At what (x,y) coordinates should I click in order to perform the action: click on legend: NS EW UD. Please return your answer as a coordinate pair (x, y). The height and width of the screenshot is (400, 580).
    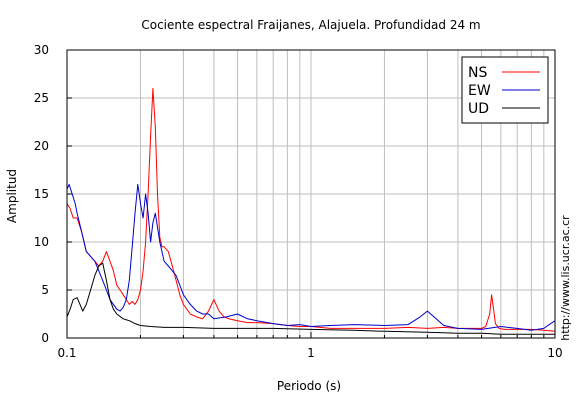
    Looking at the image, I should click on (505, 90).